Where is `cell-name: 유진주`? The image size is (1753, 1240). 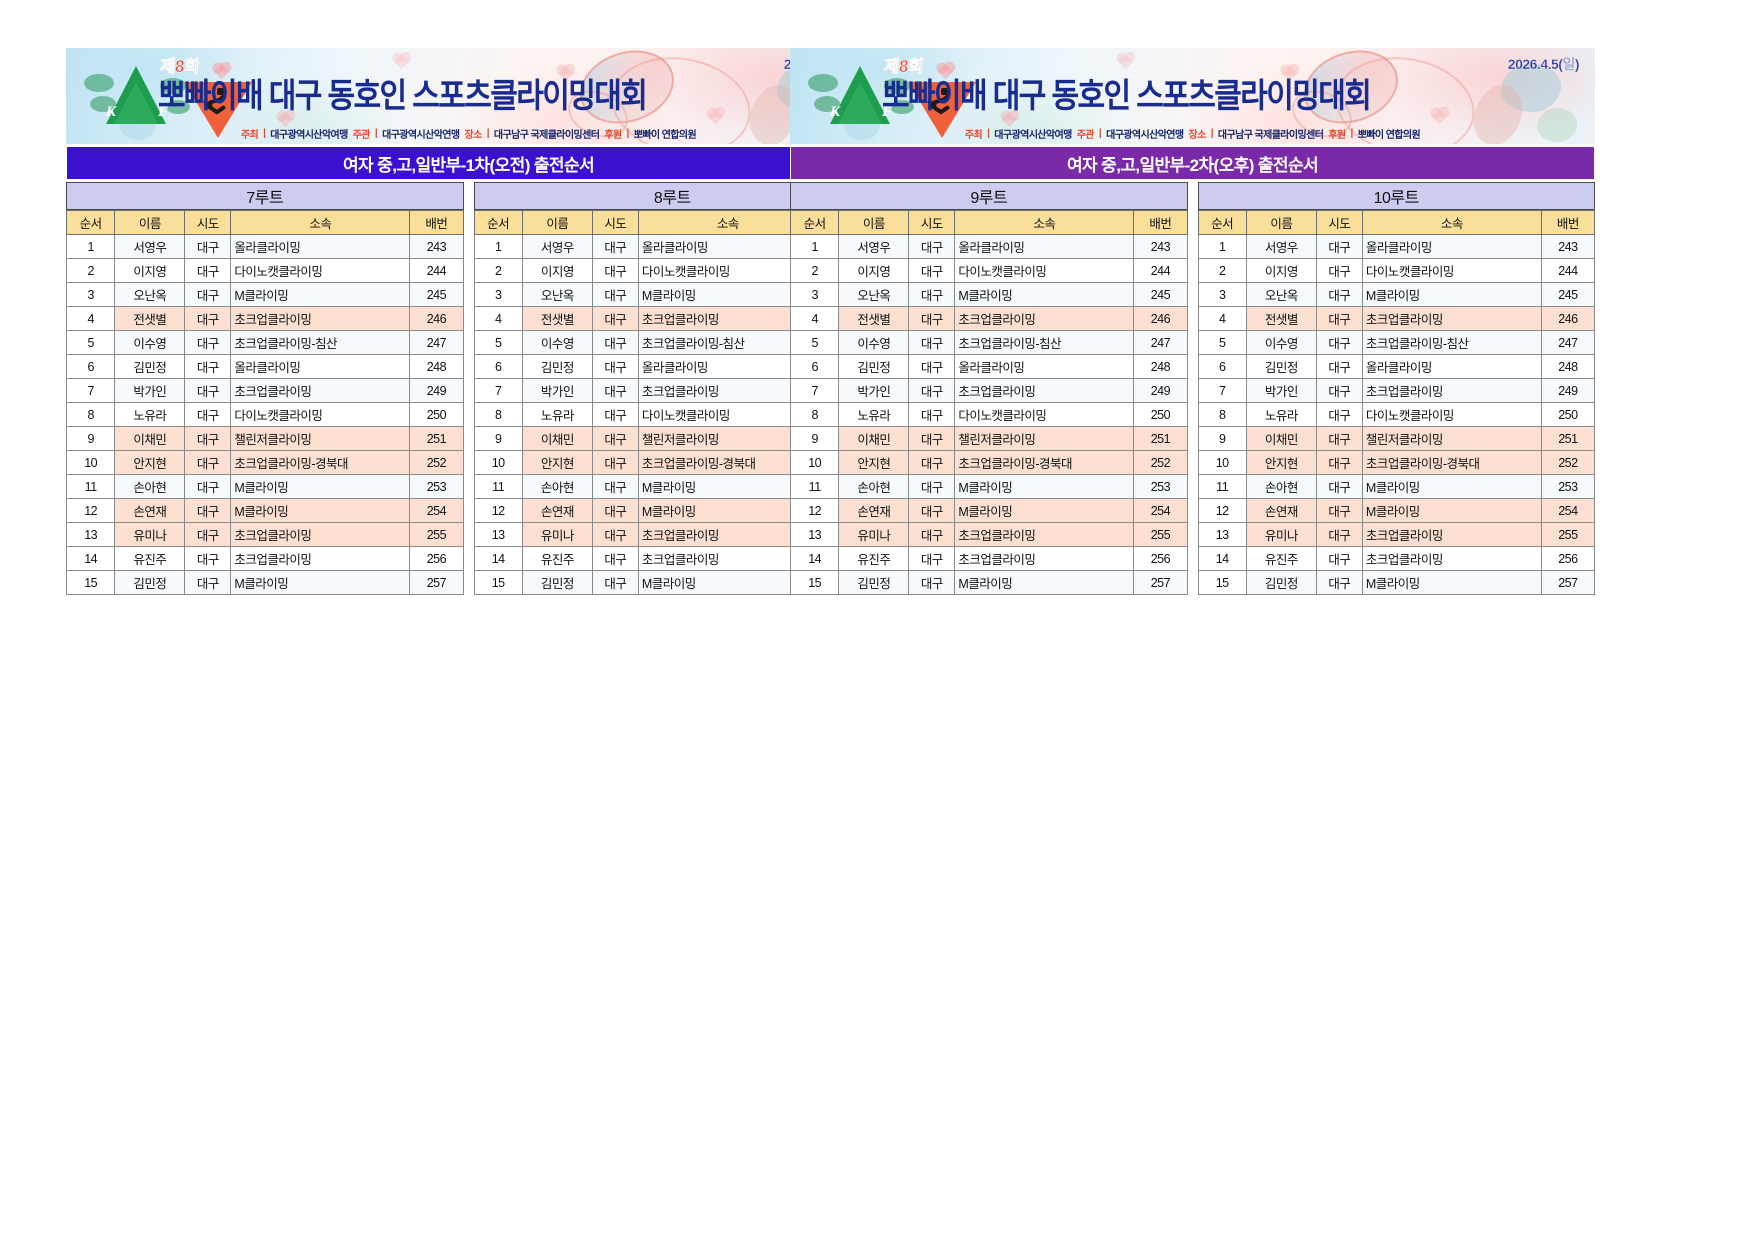
cell-name: 유진주 is located at coordinates (557, 558).